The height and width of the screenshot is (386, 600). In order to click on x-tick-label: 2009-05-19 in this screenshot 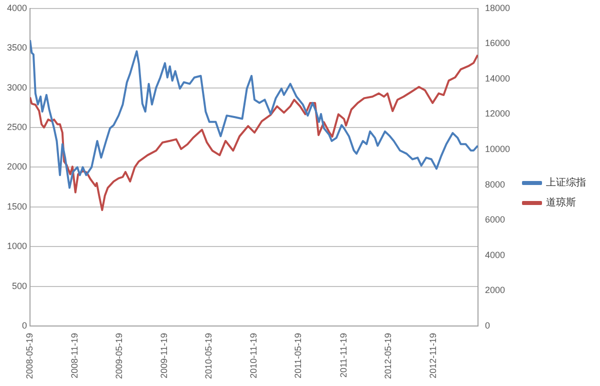, I will do `click(119, 356)`.